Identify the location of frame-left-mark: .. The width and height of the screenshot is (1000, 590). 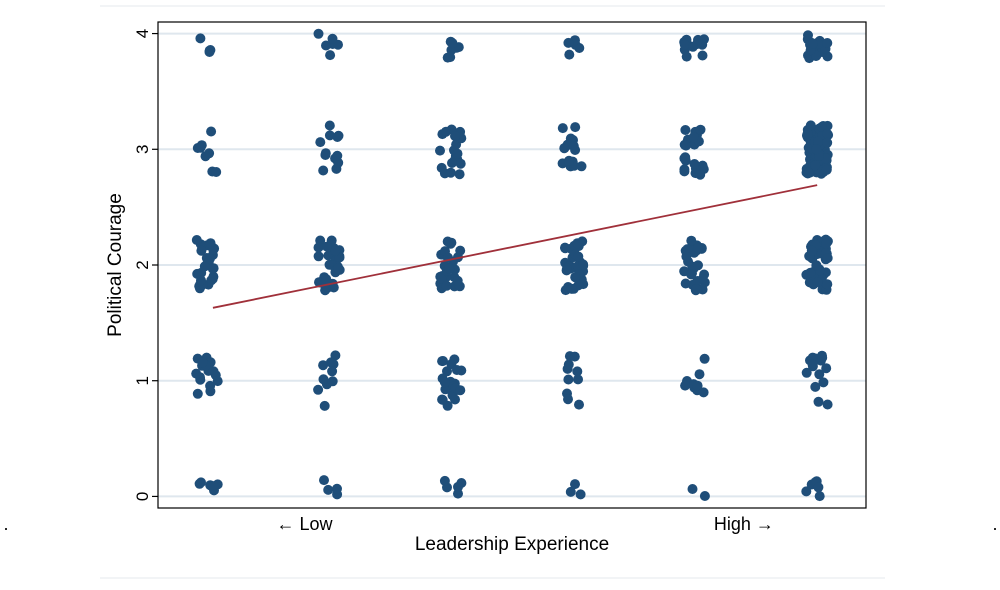
(5, 524).